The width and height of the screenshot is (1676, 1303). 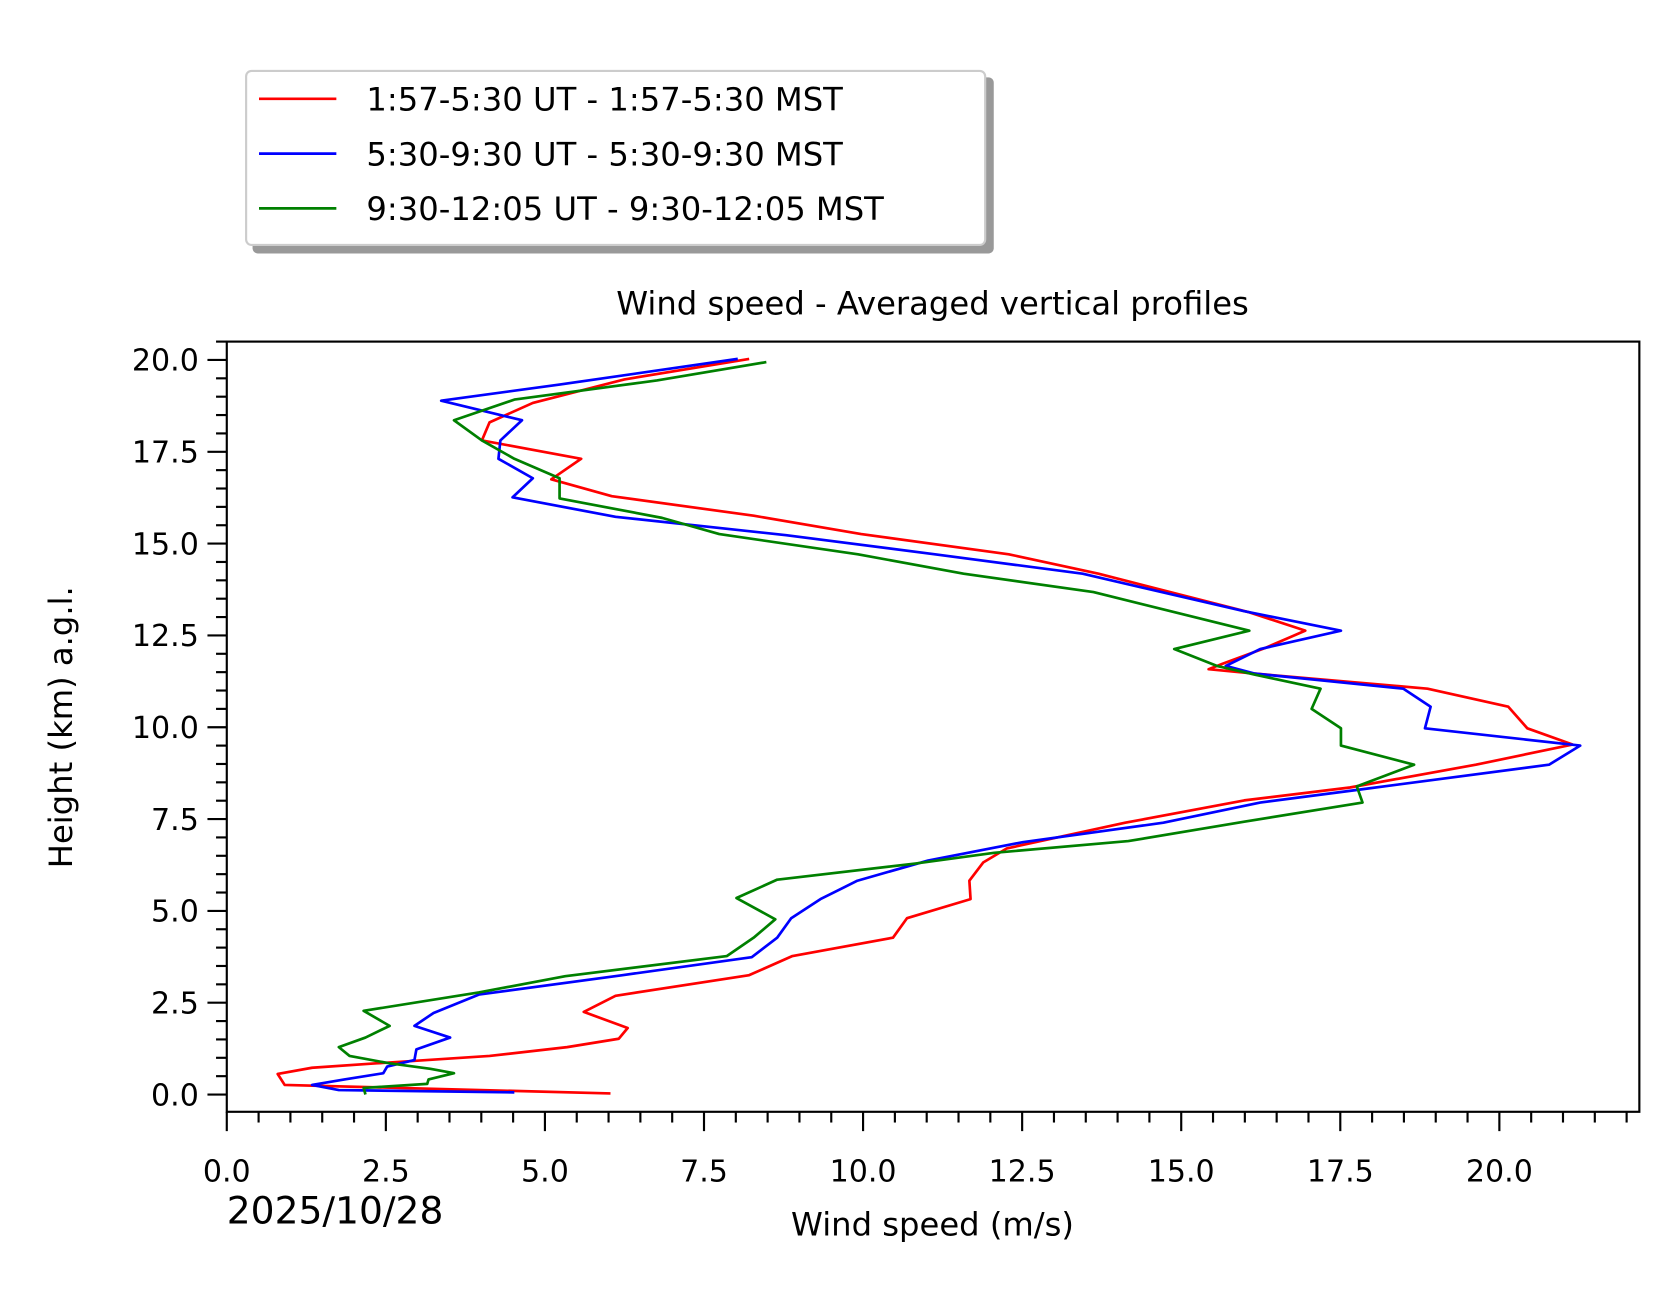 What do you see at coordinates (335, 1211) in the screenshot?
I see `date-label: 2025/10/28` at bounding box center [335, 1211].